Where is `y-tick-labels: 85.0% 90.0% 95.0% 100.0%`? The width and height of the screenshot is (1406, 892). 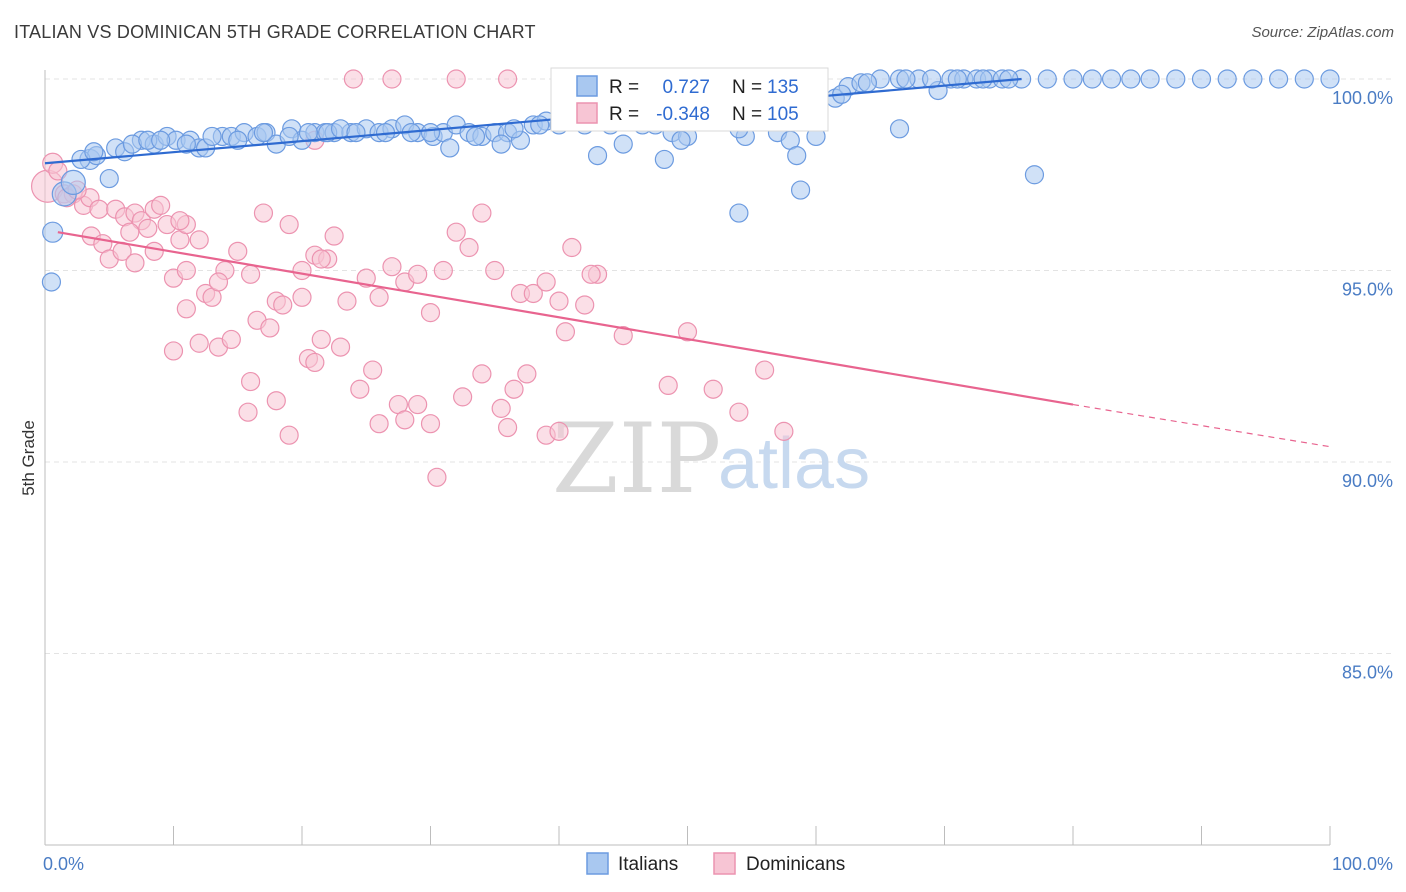
y-tick-labels: 85.0% 90.0% 95.0% 100.0% is located at coordinates (1362, 385).